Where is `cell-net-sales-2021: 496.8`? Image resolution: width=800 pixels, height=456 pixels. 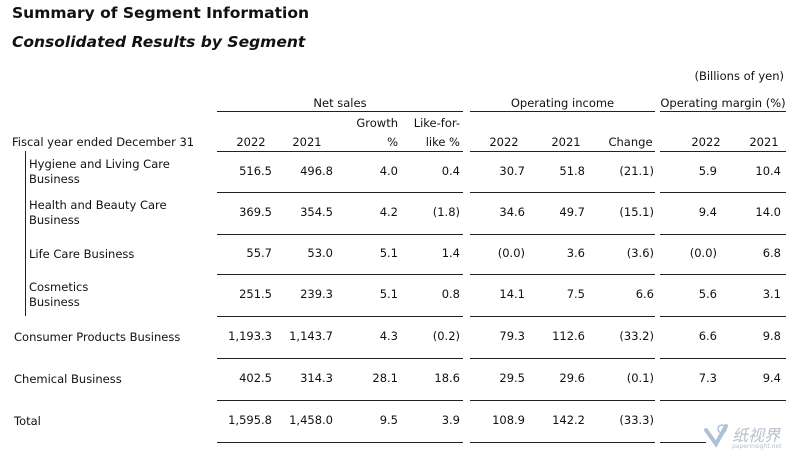 cell-net-sales-2021: 496.8 is located at coordinates (316, 170).